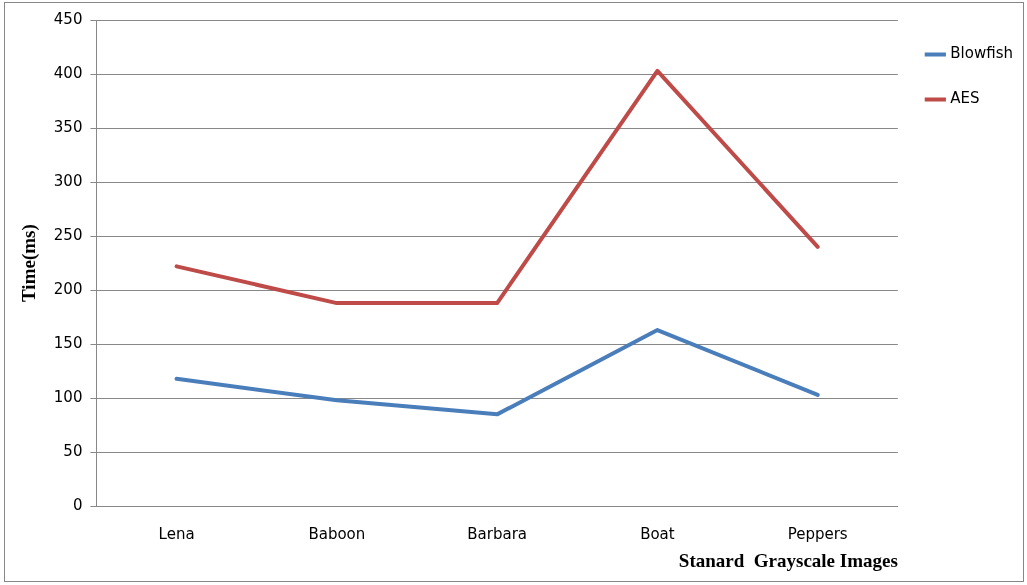 The width and height of the screenshot is (1027, 585). Describe the element at coordinates (176, 534) in the screenshot. I see `x-tick-label: Lena` at that location.